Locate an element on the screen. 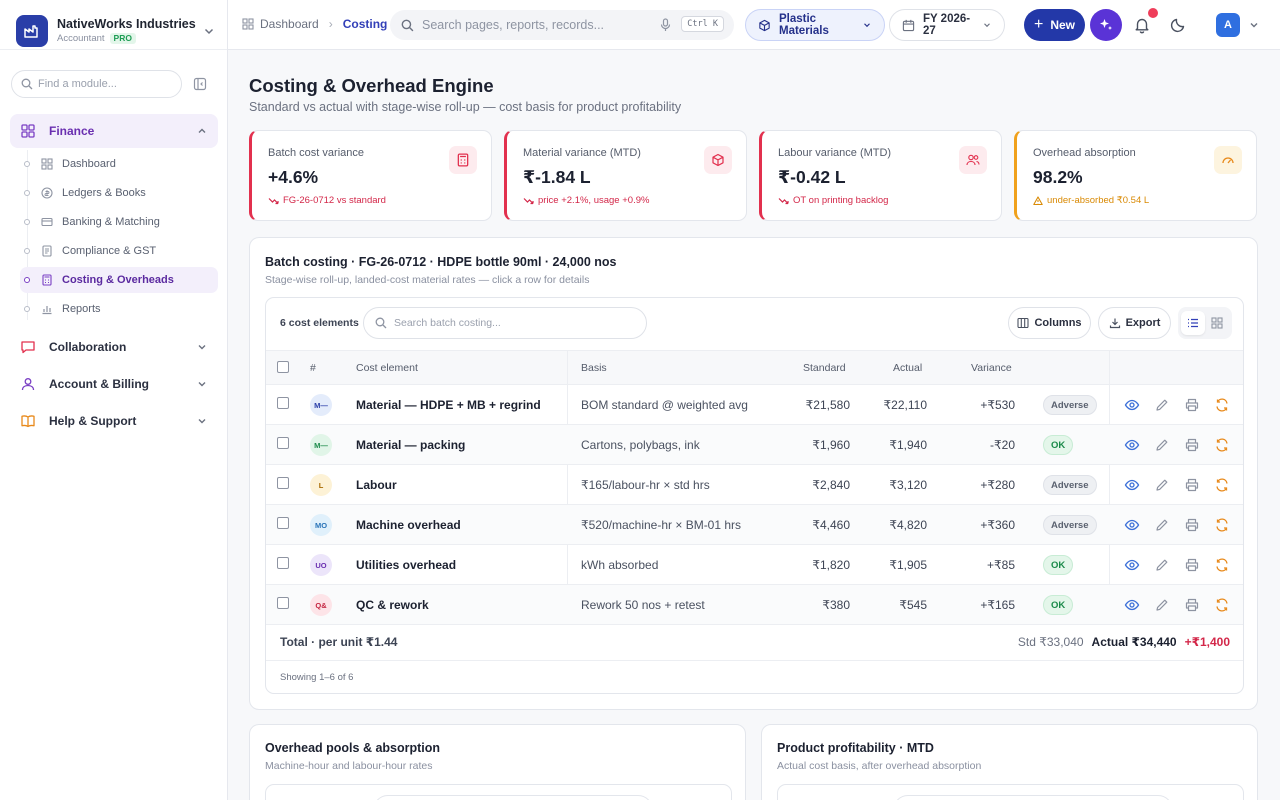 This screenshot has width=1280, height=800. kpi-label: Overhead absorption is located at coordinates (1084, 153).